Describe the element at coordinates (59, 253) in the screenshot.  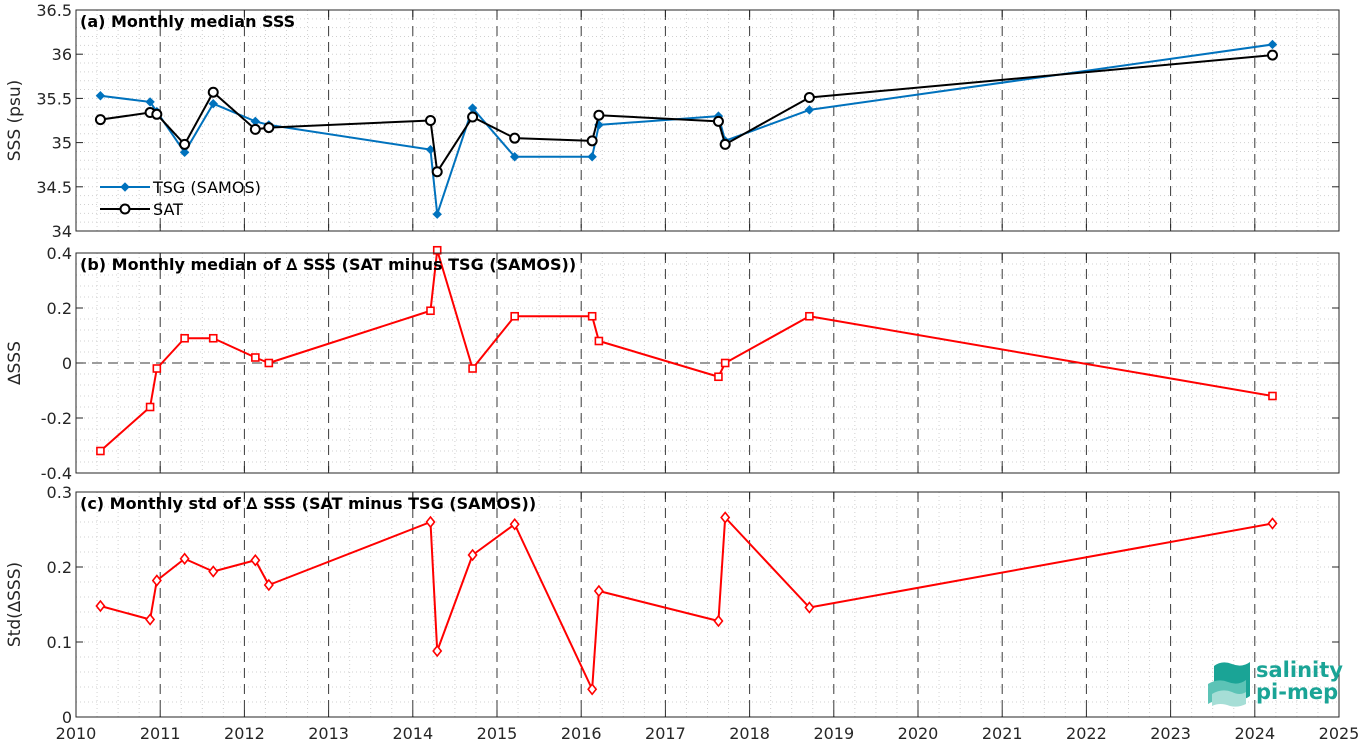
I see `y-tick-label: 0.4` at that location.